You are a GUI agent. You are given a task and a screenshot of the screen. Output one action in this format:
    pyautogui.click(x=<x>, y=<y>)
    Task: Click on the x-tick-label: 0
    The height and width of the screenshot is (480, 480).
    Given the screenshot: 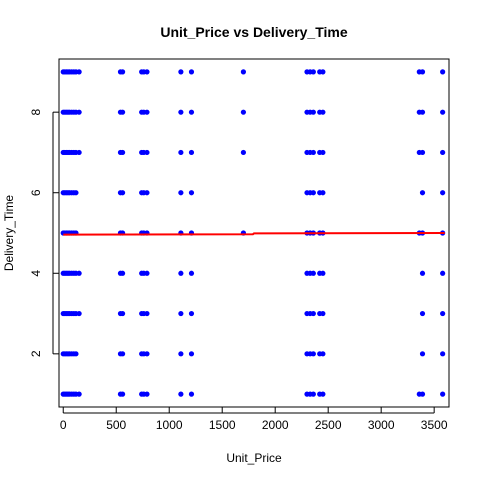 What is the action you would take?
    pyautogui.click(x=63, y=425)
    